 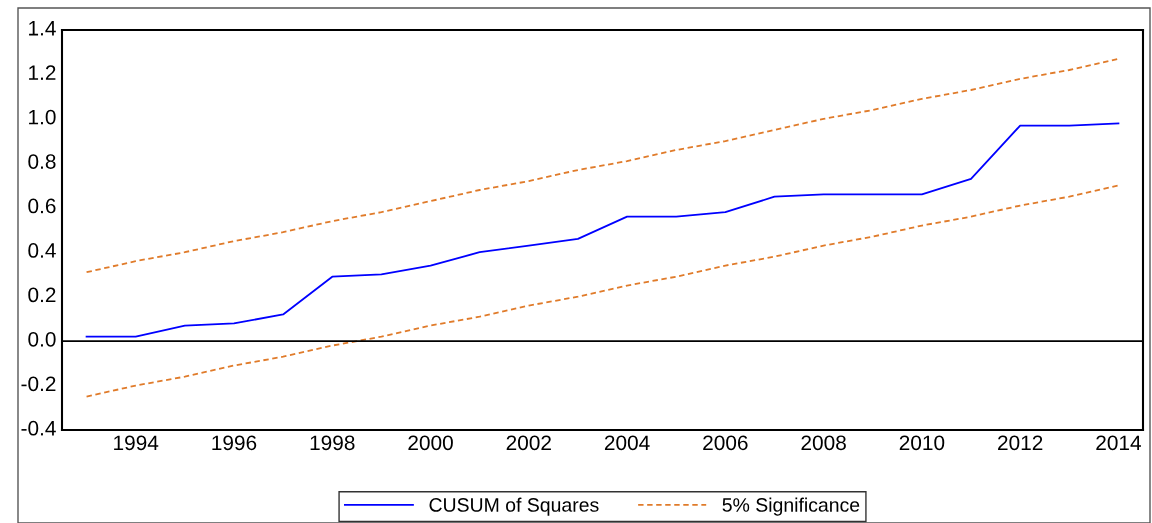 What do you see at coordinates (42, 206) in the screenshot?
I see `y-tick-label: 0.6` at bounding box center [42, 206].